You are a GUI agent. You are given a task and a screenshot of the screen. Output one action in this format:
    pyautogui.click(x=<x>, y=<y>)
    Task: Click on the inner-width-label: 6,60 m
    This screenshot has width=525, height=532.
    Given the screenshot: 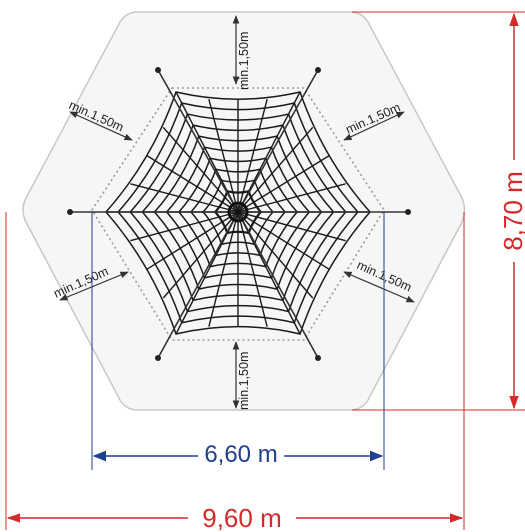 What is the action you would take?
    pyautogui.click(x=240, y=454)
    